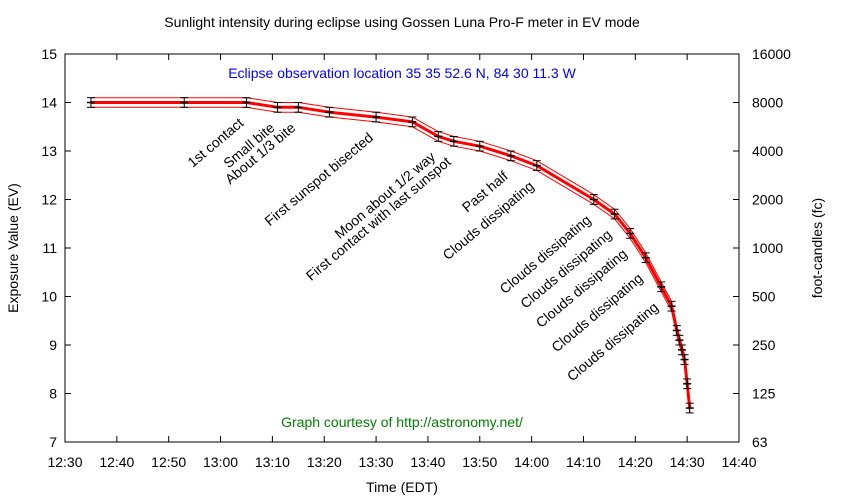 The width and height of the screenshot is (850, 500). Describe the element at coordinates (771, 54) in the screenshot. I see `y2-tick-label: 16000` at that location.